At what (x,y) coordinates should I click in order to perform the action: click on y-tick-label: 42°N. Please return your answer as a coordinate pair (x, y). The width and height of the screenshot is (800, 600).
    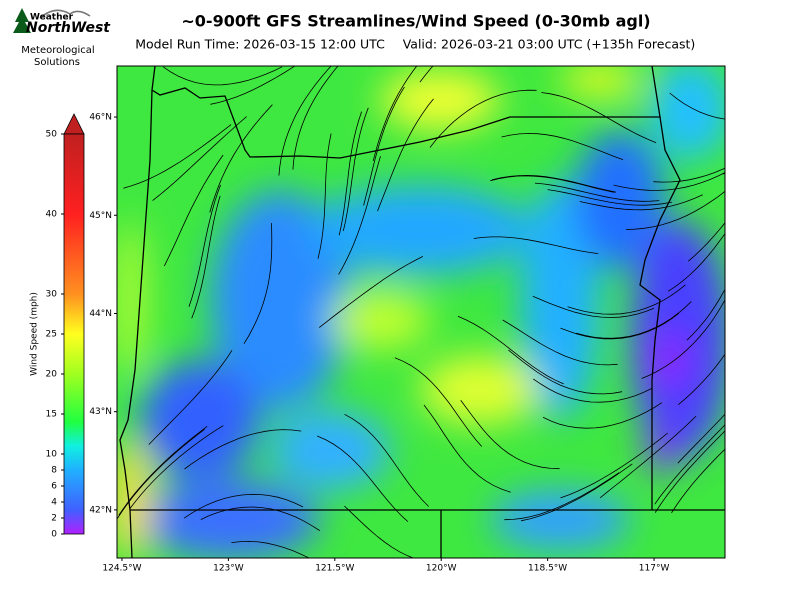
    Looking at the image, I should click on (100, 510).